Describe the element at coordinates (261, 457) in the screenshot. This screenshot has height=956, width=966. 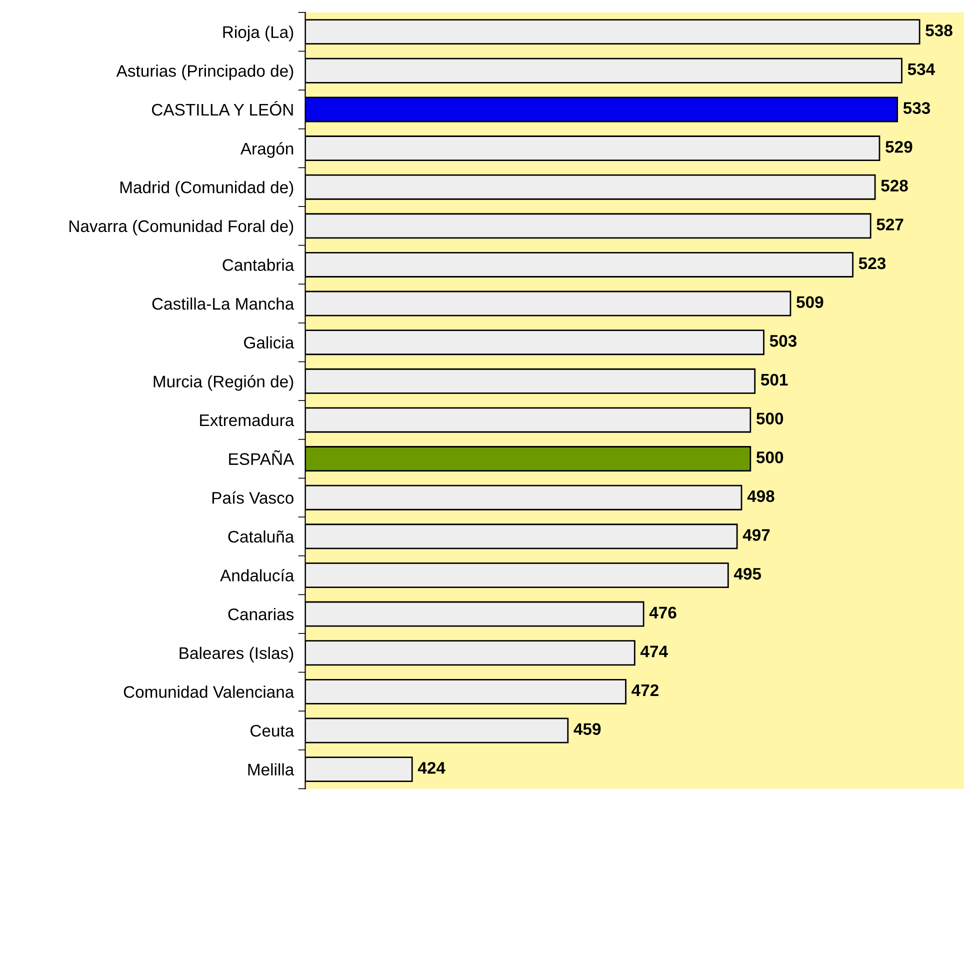
I see `y-tick-label: ESPAÑA` at that location.